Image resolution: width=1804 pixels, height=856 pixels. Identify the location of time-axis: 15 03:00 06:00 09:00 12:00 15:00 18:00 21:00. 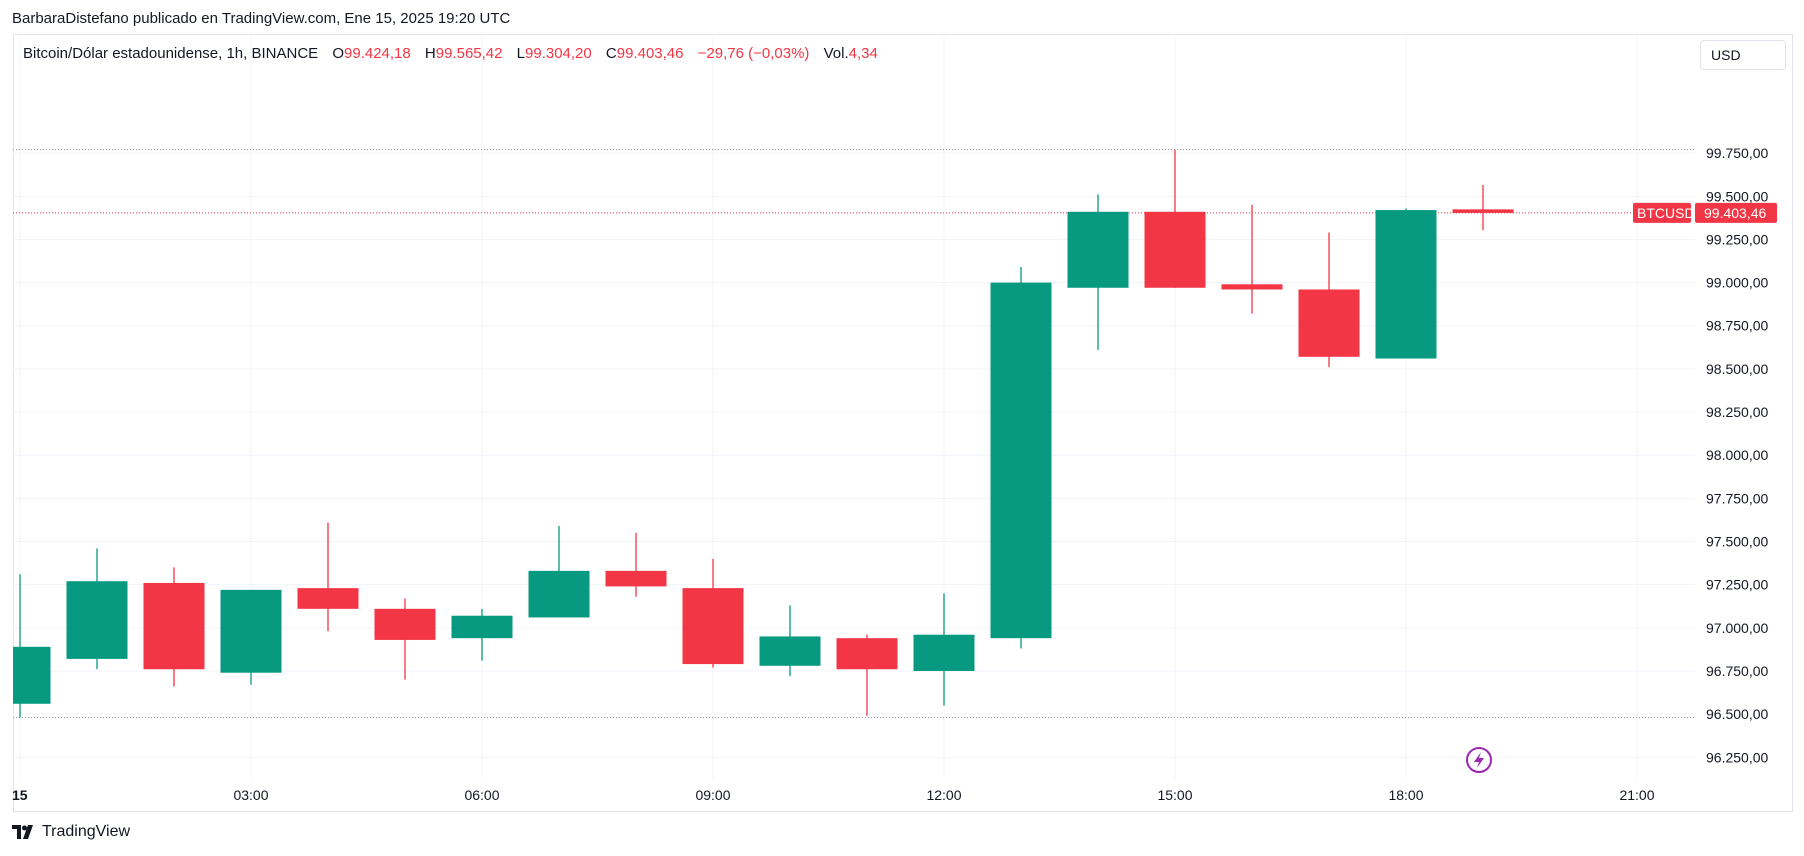
(833, 795).